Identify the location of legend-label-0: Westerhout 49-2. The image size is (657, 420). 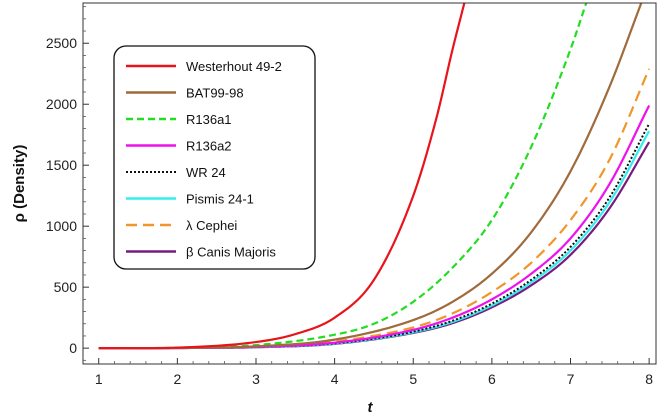
(234, 66).